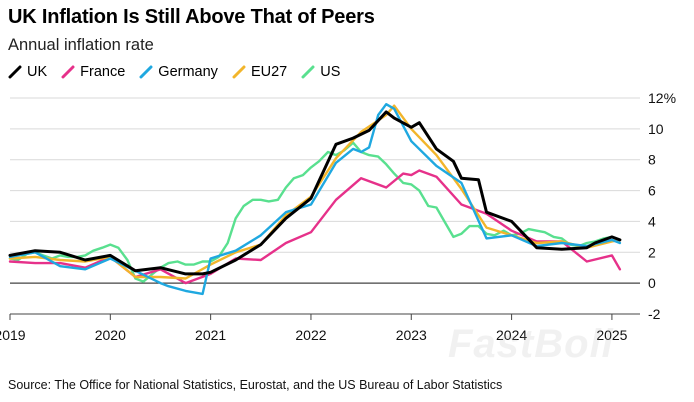 This screenshot has height=402, width=694. I want to click on x-axis: 2019 2020 2021 2022 2023 2024 2025, so click(320, 328).